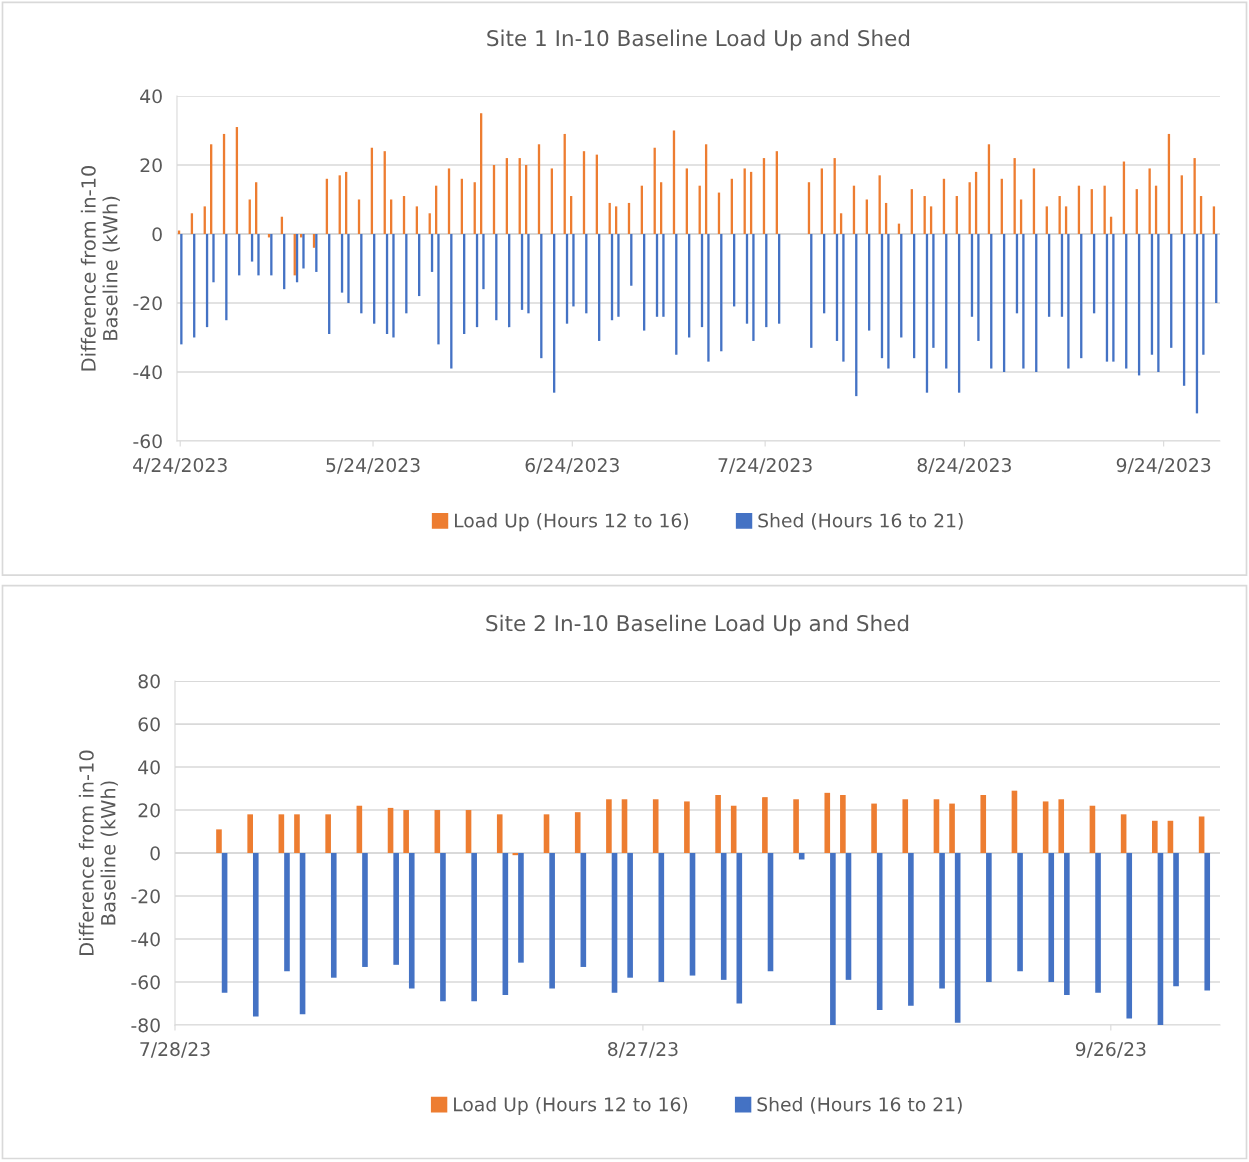  Describe the element at coordinates (765, 465) in the screenshot. I see `x-tick-label: 7/24/2023` at that location.